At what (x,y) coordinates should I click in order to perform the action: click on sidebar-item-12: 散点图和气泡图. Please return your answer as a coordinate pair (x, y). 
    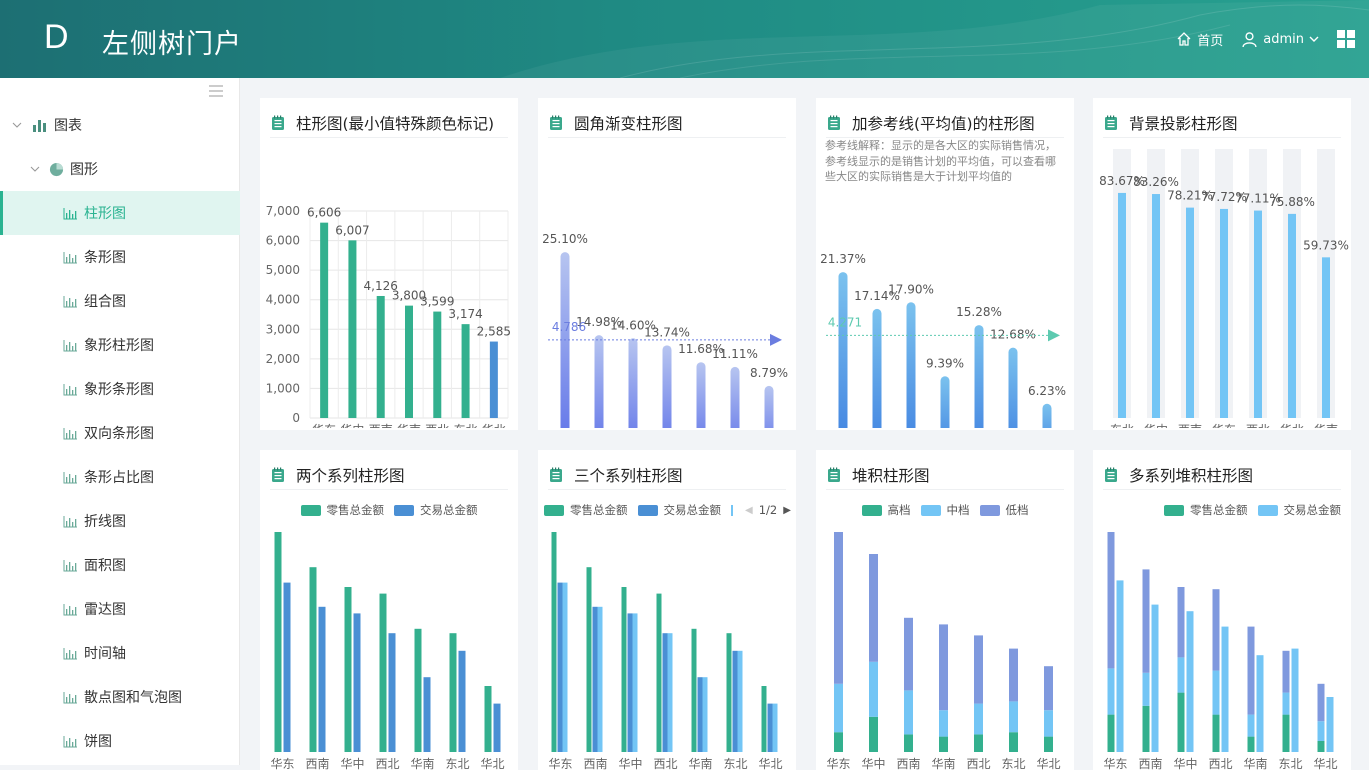
    Looking at the image, I should click on (120, 697).